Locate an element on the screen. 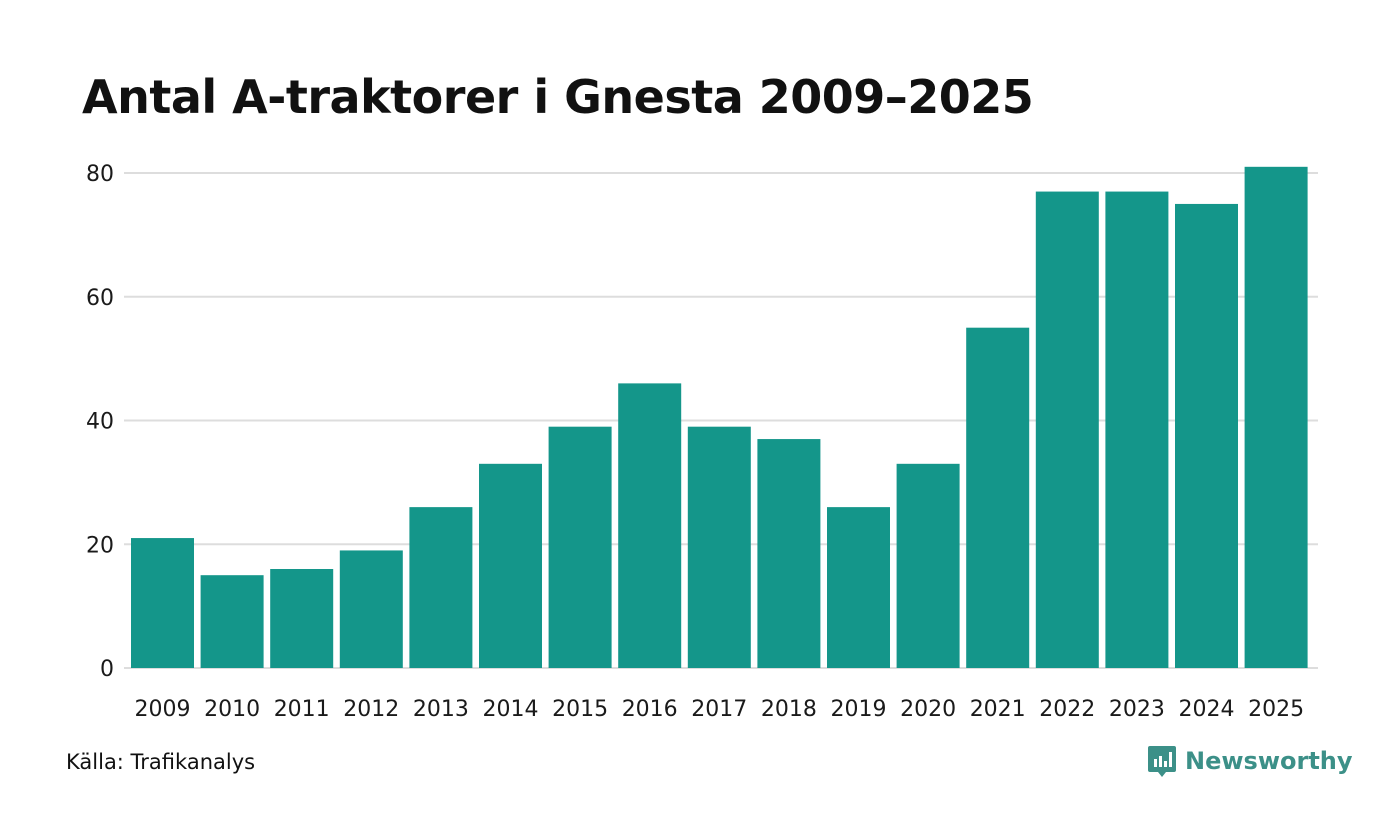  x-tick-label: 2014 is located at coordinates (511, 709).